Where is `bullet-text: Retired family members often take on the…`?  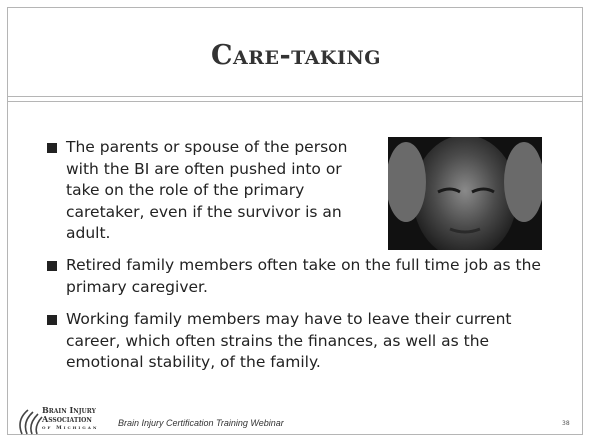
bullet-text: Retired family members often take on the… is located at coordinates (306, 276).